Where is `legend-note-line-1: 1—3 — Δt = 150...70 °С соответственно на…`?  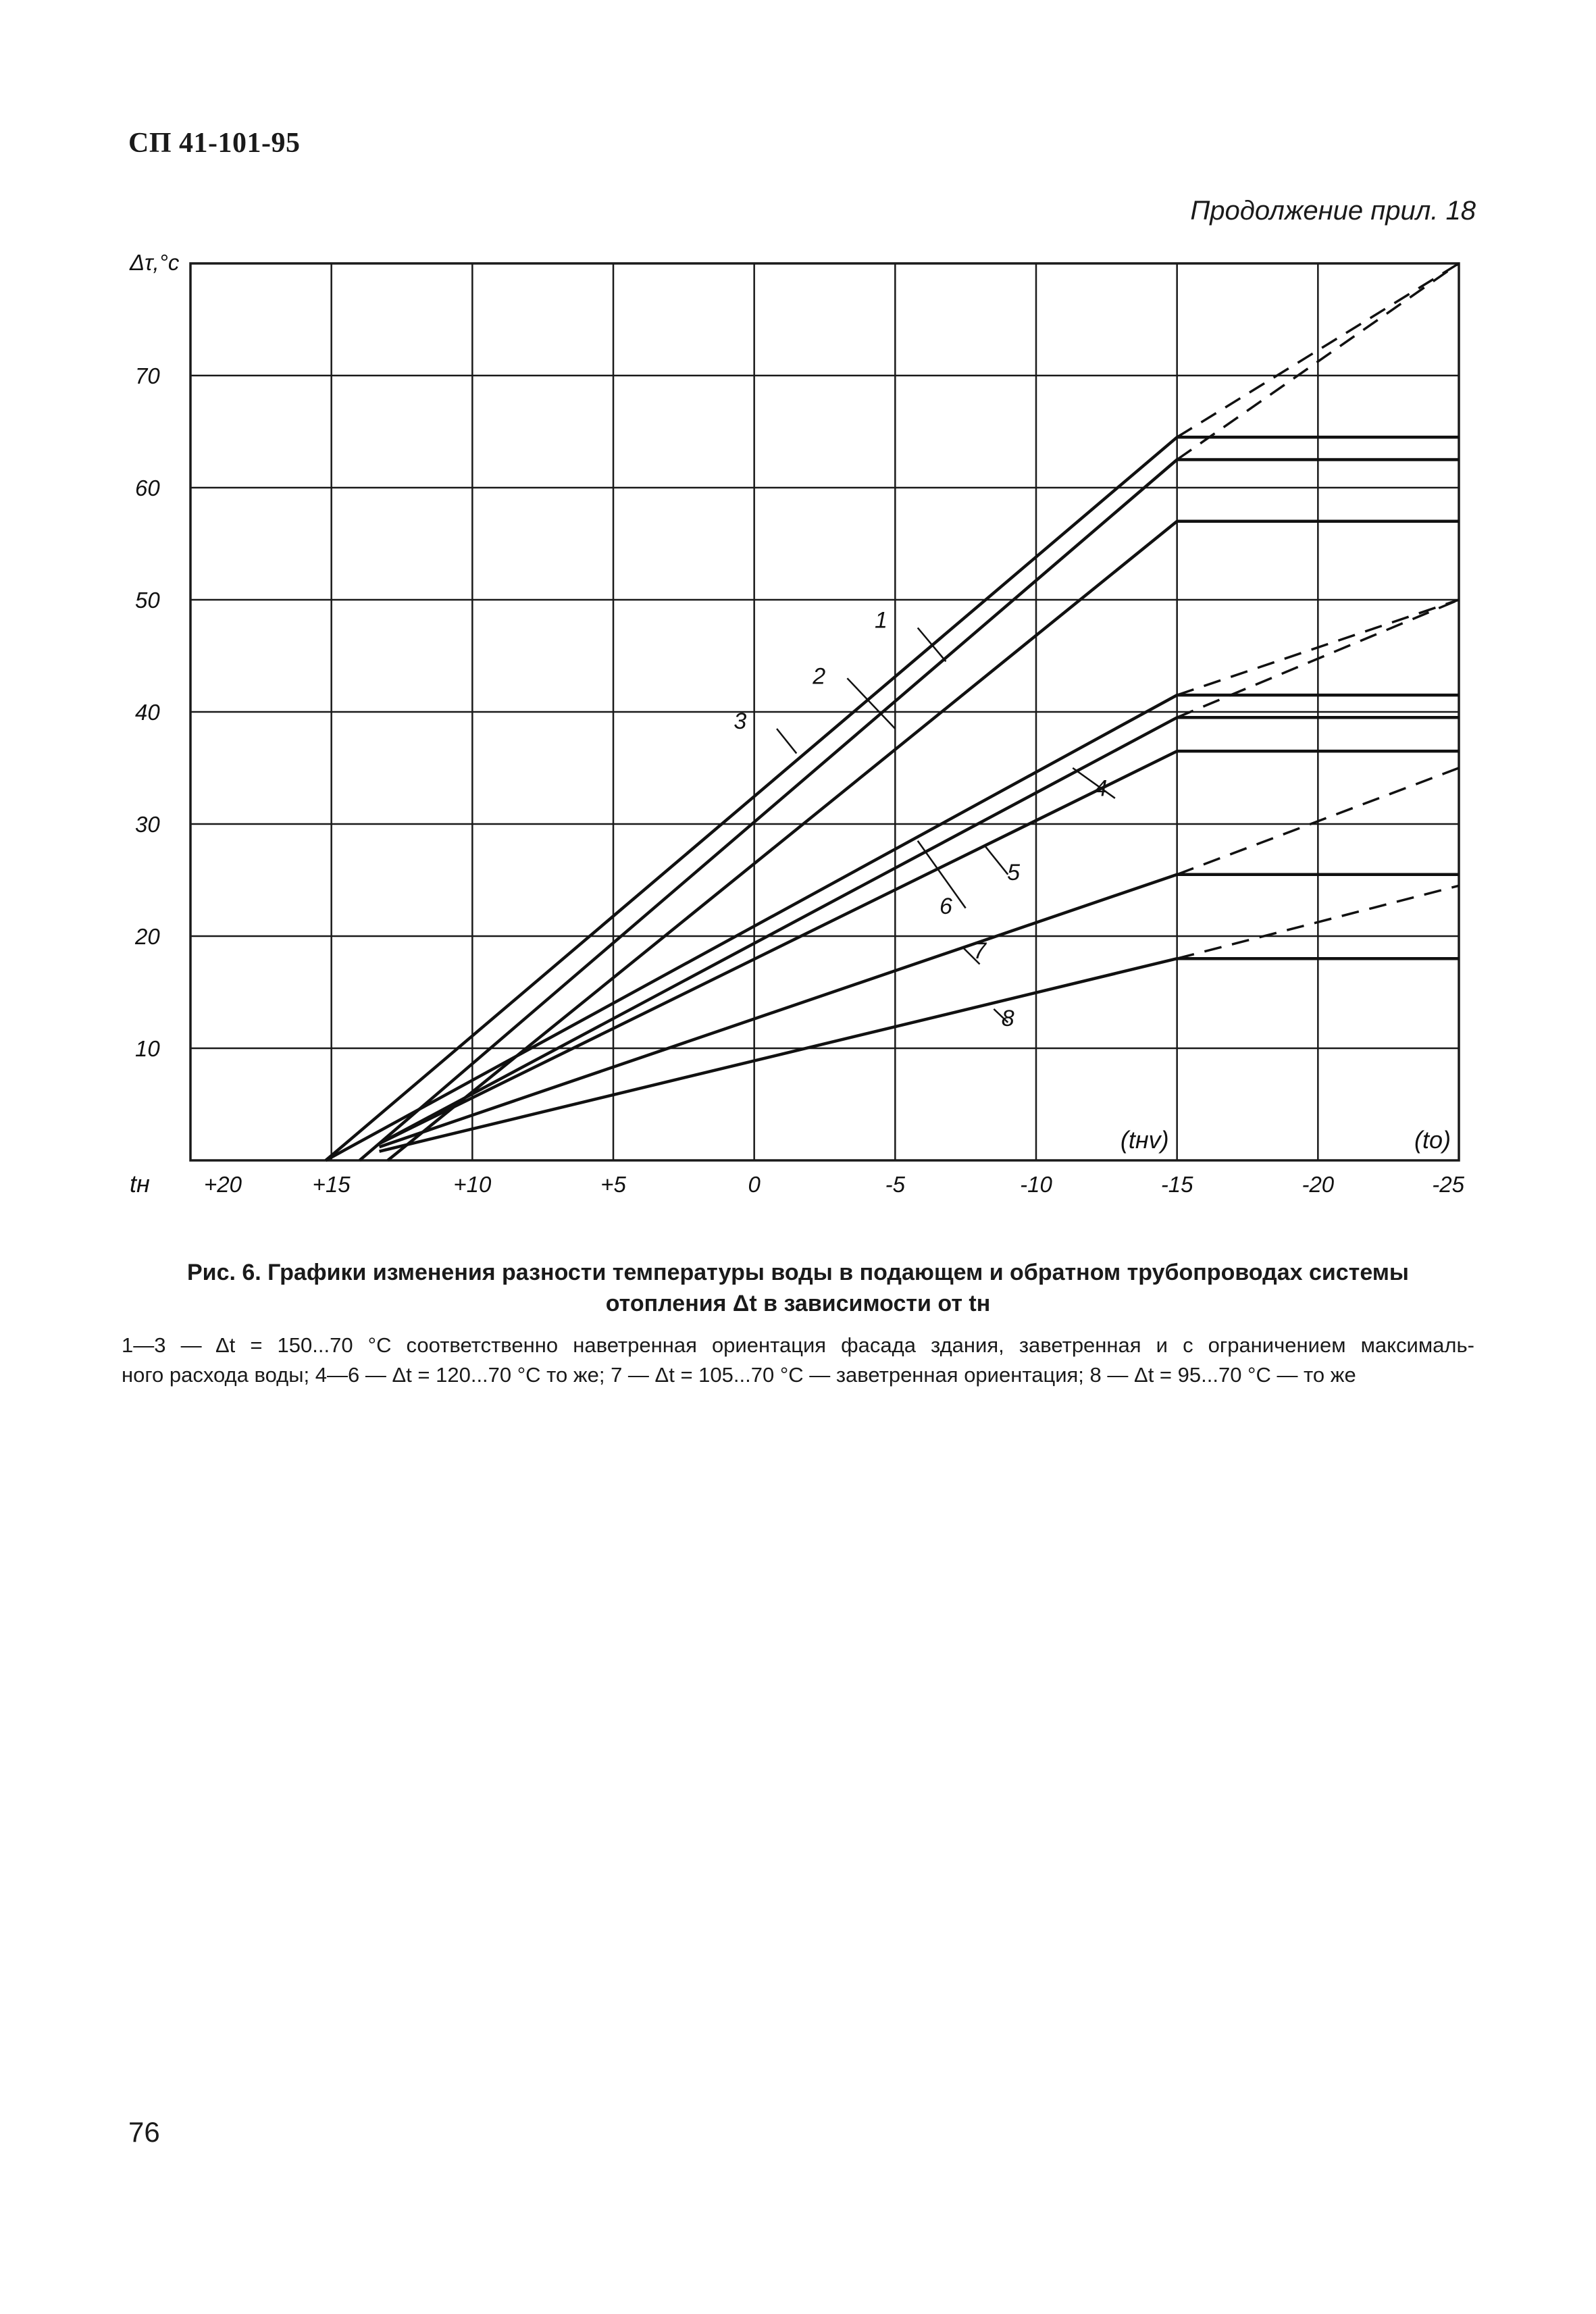
legend-note-line-1: 1—3 — Δt = 150...70 °С соответственно на… is located at coordinates (798, 1345).